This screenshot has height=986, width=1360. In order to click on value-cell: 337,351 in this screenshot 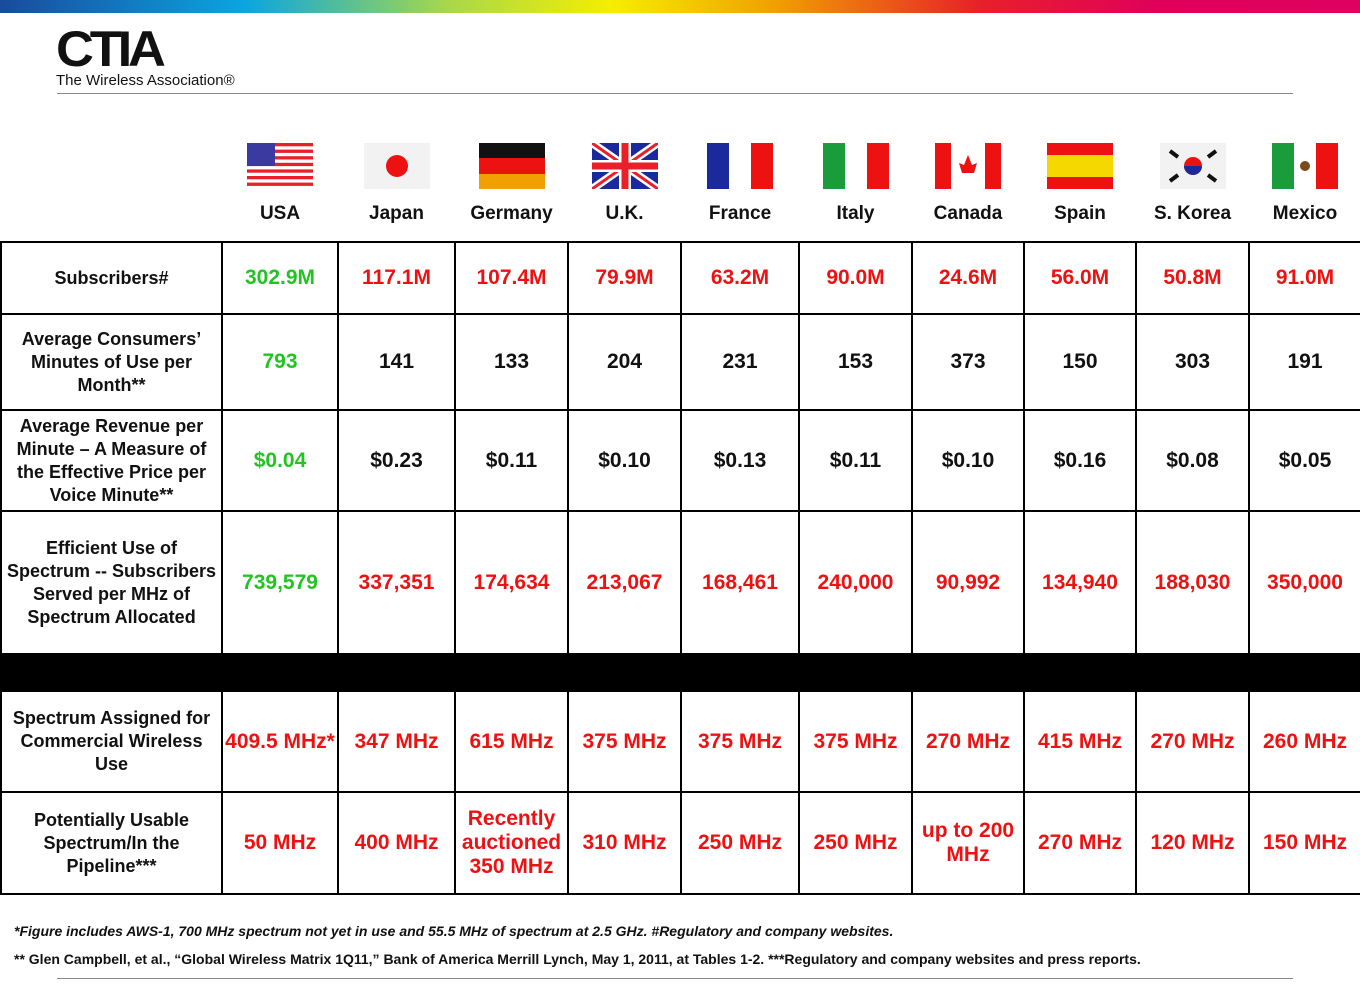, I will do `click(396, 582)`.